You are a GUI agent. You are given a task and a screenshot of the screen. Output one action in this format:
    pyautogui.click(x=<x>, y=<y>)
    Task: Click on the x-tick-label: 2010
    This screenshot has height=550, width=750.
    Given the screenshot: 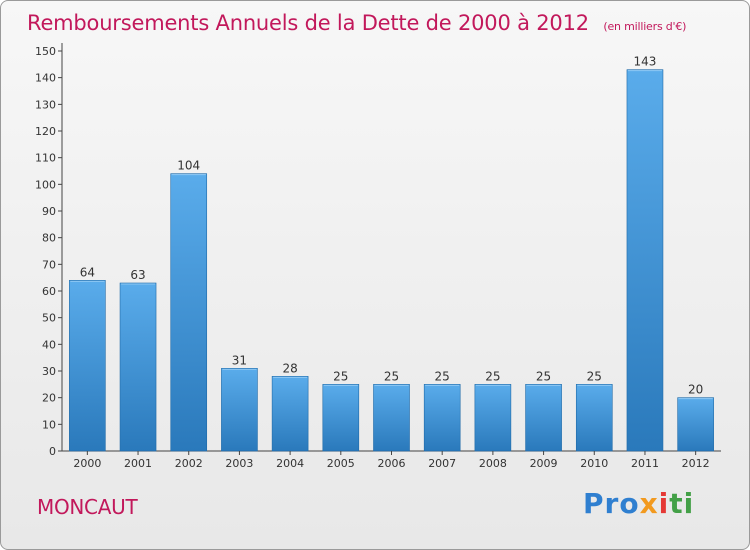 What is the action you would take?
    pyautogui.click(x=594, y=463)
    